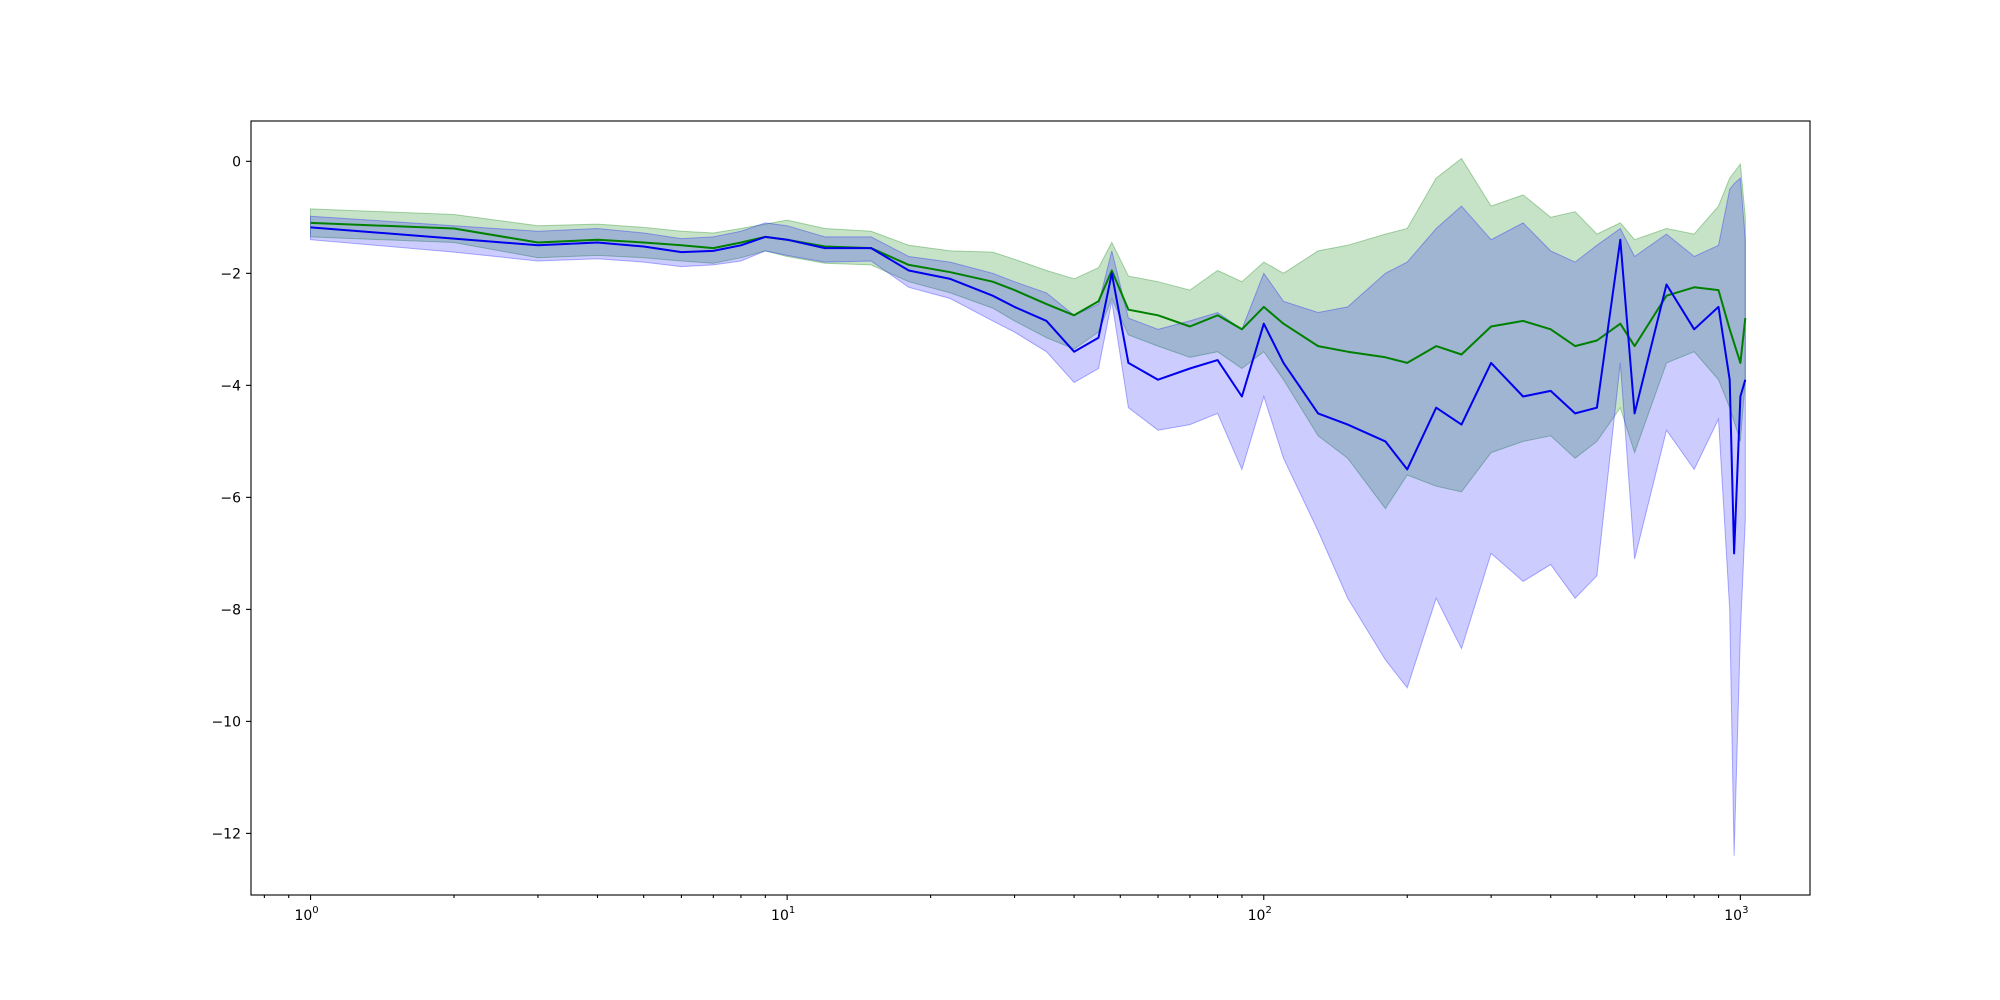 Image resolution: width=2000 pixels, height=1000 pixels. What do you see at coordinates (1745, 910) in the screenshot?
I see `x-tick-exponent: 3` at bounding box center [1745, 910].